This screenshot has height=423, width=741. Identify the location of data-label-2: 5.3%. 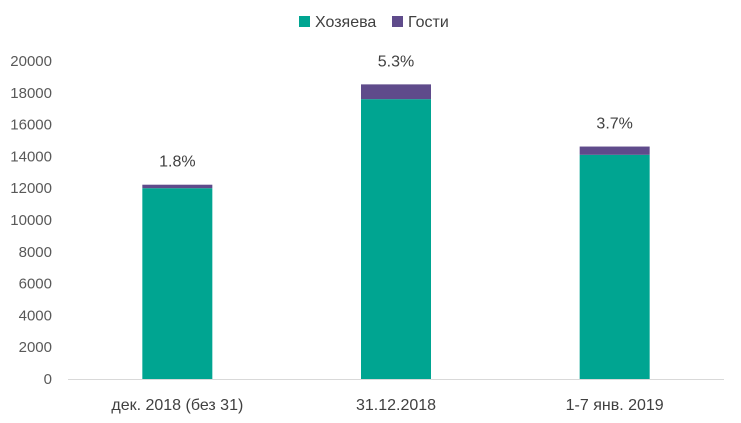
(396, 61).